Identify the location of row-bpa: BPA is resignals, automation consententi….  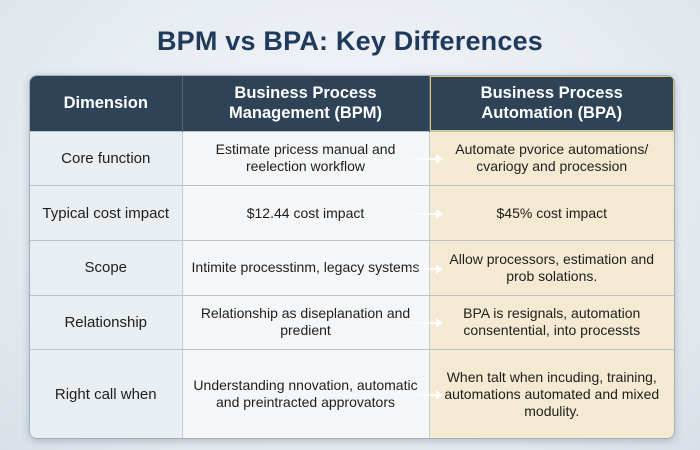
(540, 322).